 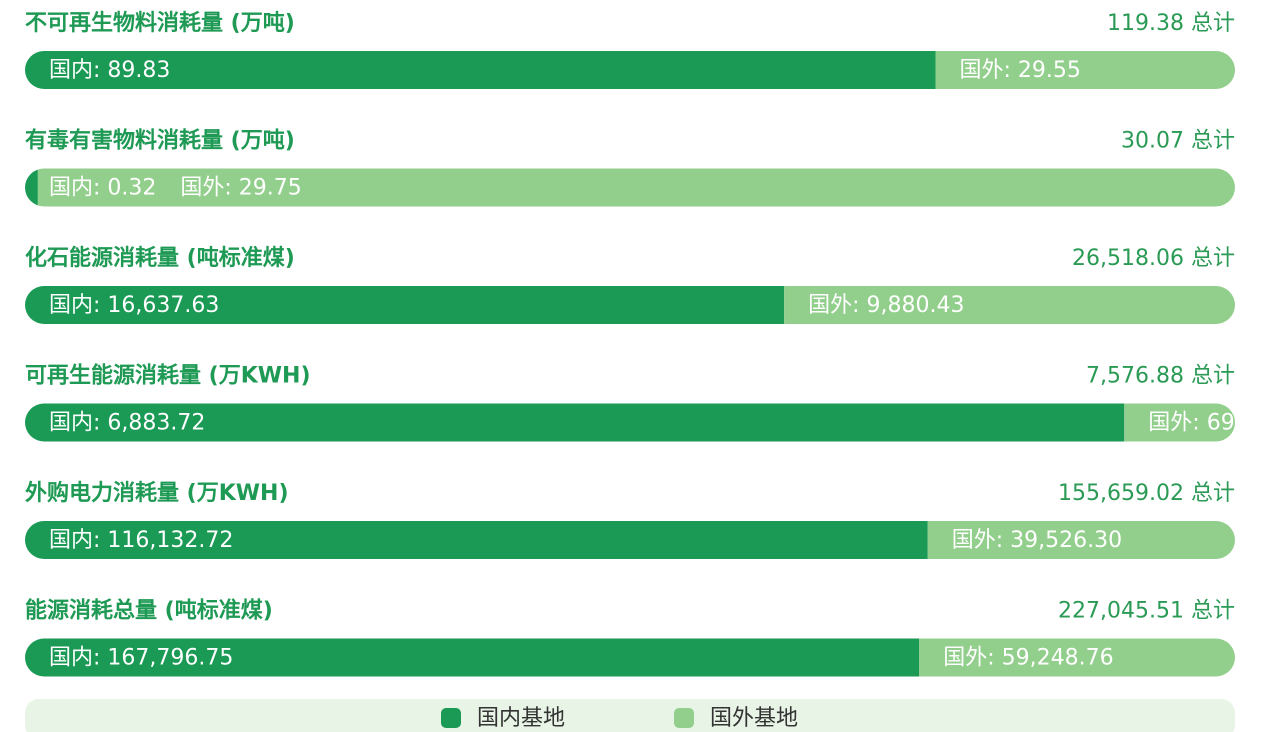 I want to click on row-title: 可再生能源消耗量 (万KWH), so click(x=168, y=376).